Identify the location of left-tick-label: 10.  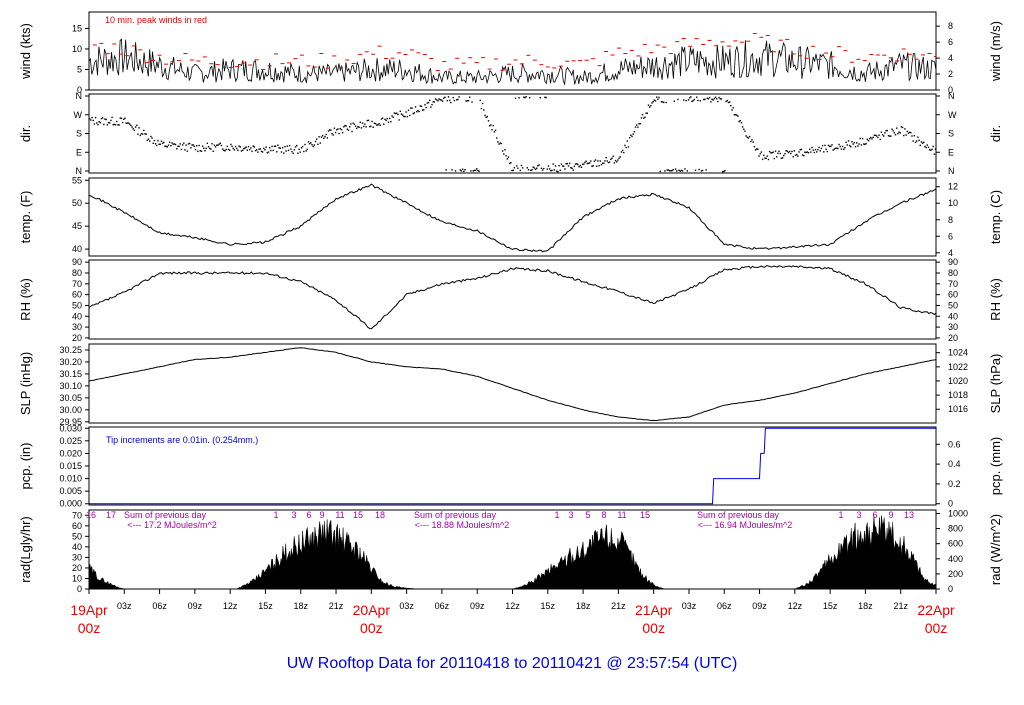
(77, 578).